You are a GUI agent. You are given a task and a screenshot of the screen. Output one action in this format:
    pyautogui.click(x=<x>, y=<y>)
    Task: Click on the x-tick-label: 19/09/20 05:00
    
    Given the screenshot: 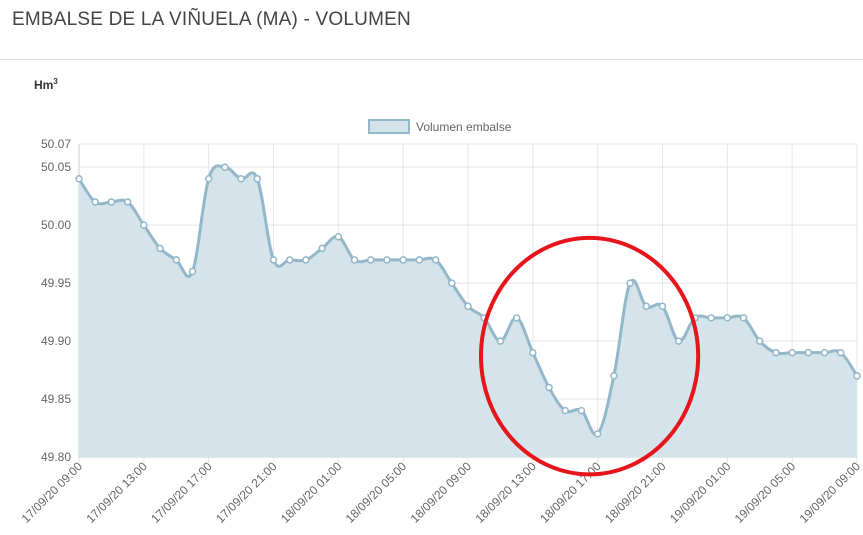 What is the action you would take?
    pyautogui.click(x=765, y=492)
    